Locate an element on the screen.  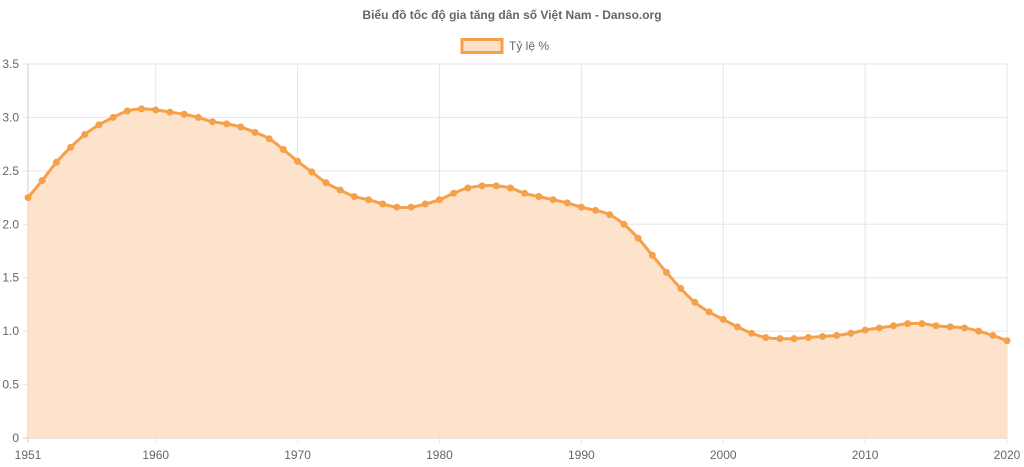
y-axis-ticks: 0 0.5 1.0 1.5 2.0 2.5 3.0 3.5 is located at coordinates (10, 251).